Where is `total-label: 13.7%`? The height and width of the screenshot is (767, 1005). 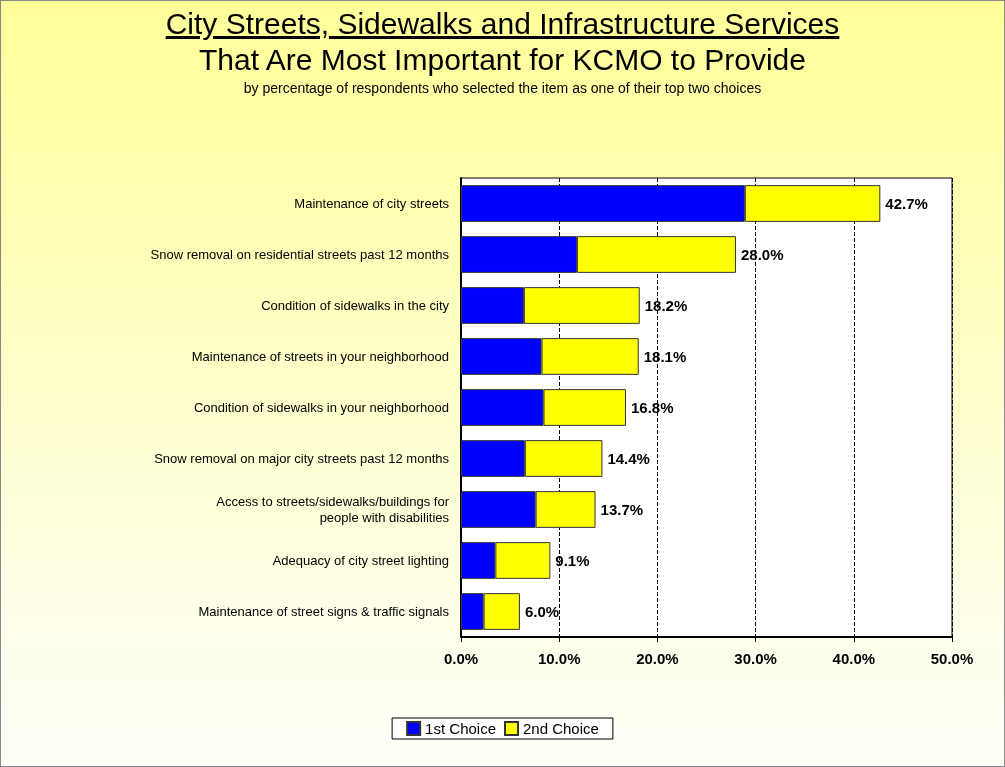
total-label: 13.7% is located at coordinates (622, 509).